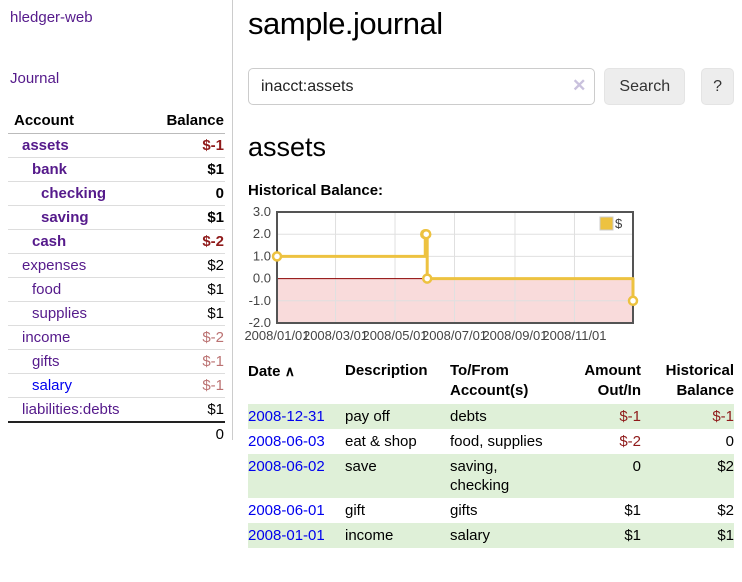 Image resolution: width=742 pixels, height=582 pixels. What do you see at coordinates (52, 385) in the screenshot?
I see `account-link-salary: salary` at bounding box center [52, 385].